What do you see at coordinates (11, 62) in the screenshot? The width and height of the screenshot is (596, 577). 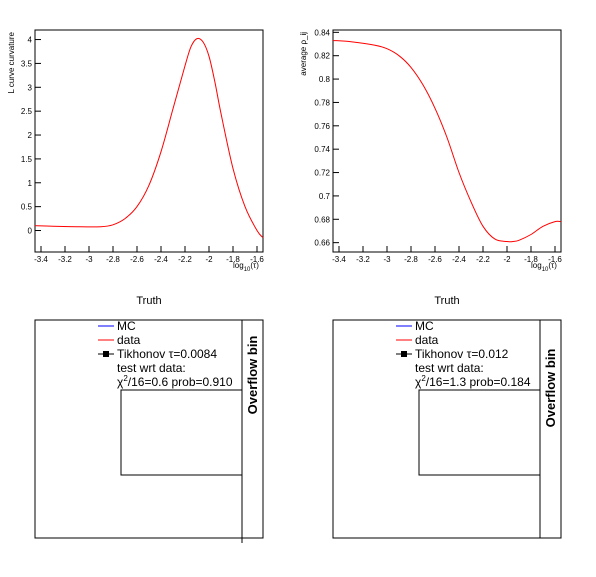 I see `y-axis-label: L curve curvature` at bounding box center [11, 62].